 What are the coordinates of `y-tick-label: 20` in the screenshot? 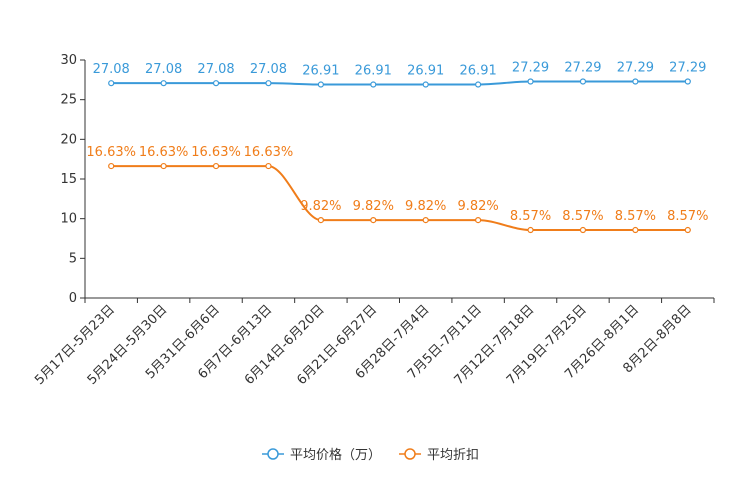 It's located at (68, 139).